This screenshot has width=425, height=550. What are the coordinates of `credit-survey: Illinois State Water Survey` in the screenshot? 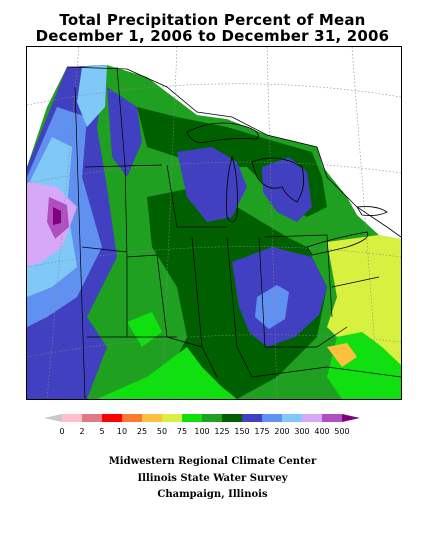 It's located at (212, 478).